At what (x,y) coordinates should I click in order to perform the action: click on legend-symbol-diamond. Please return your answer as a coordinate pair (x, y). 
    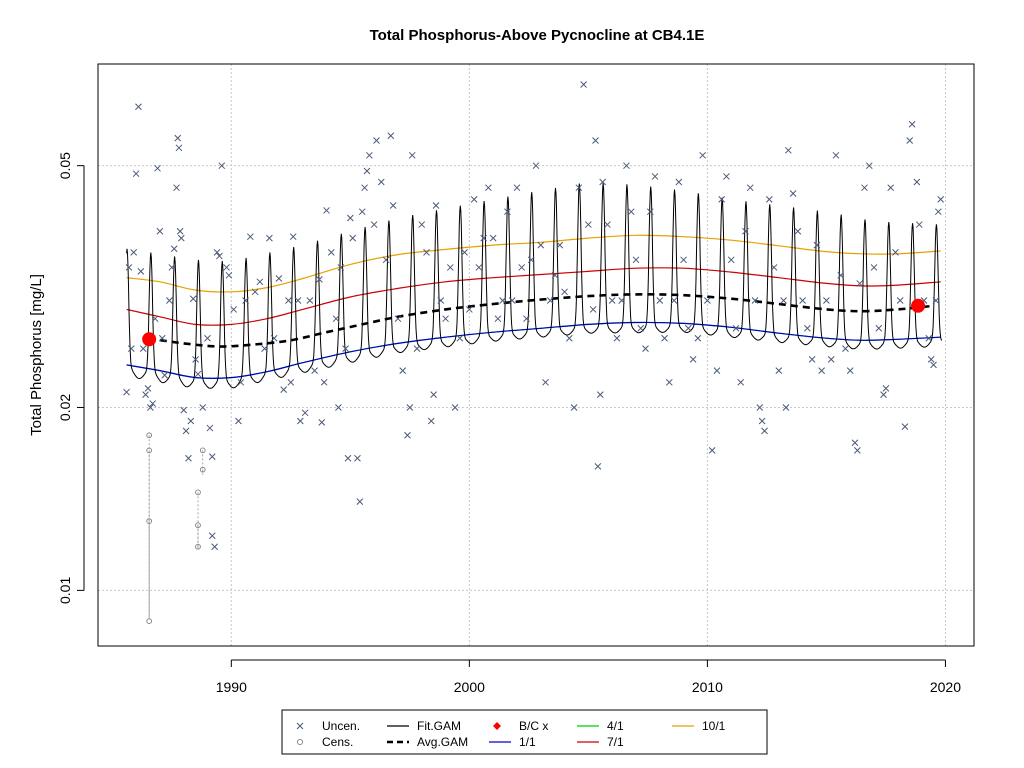
    Looking at the image, I should click on (497, 726).